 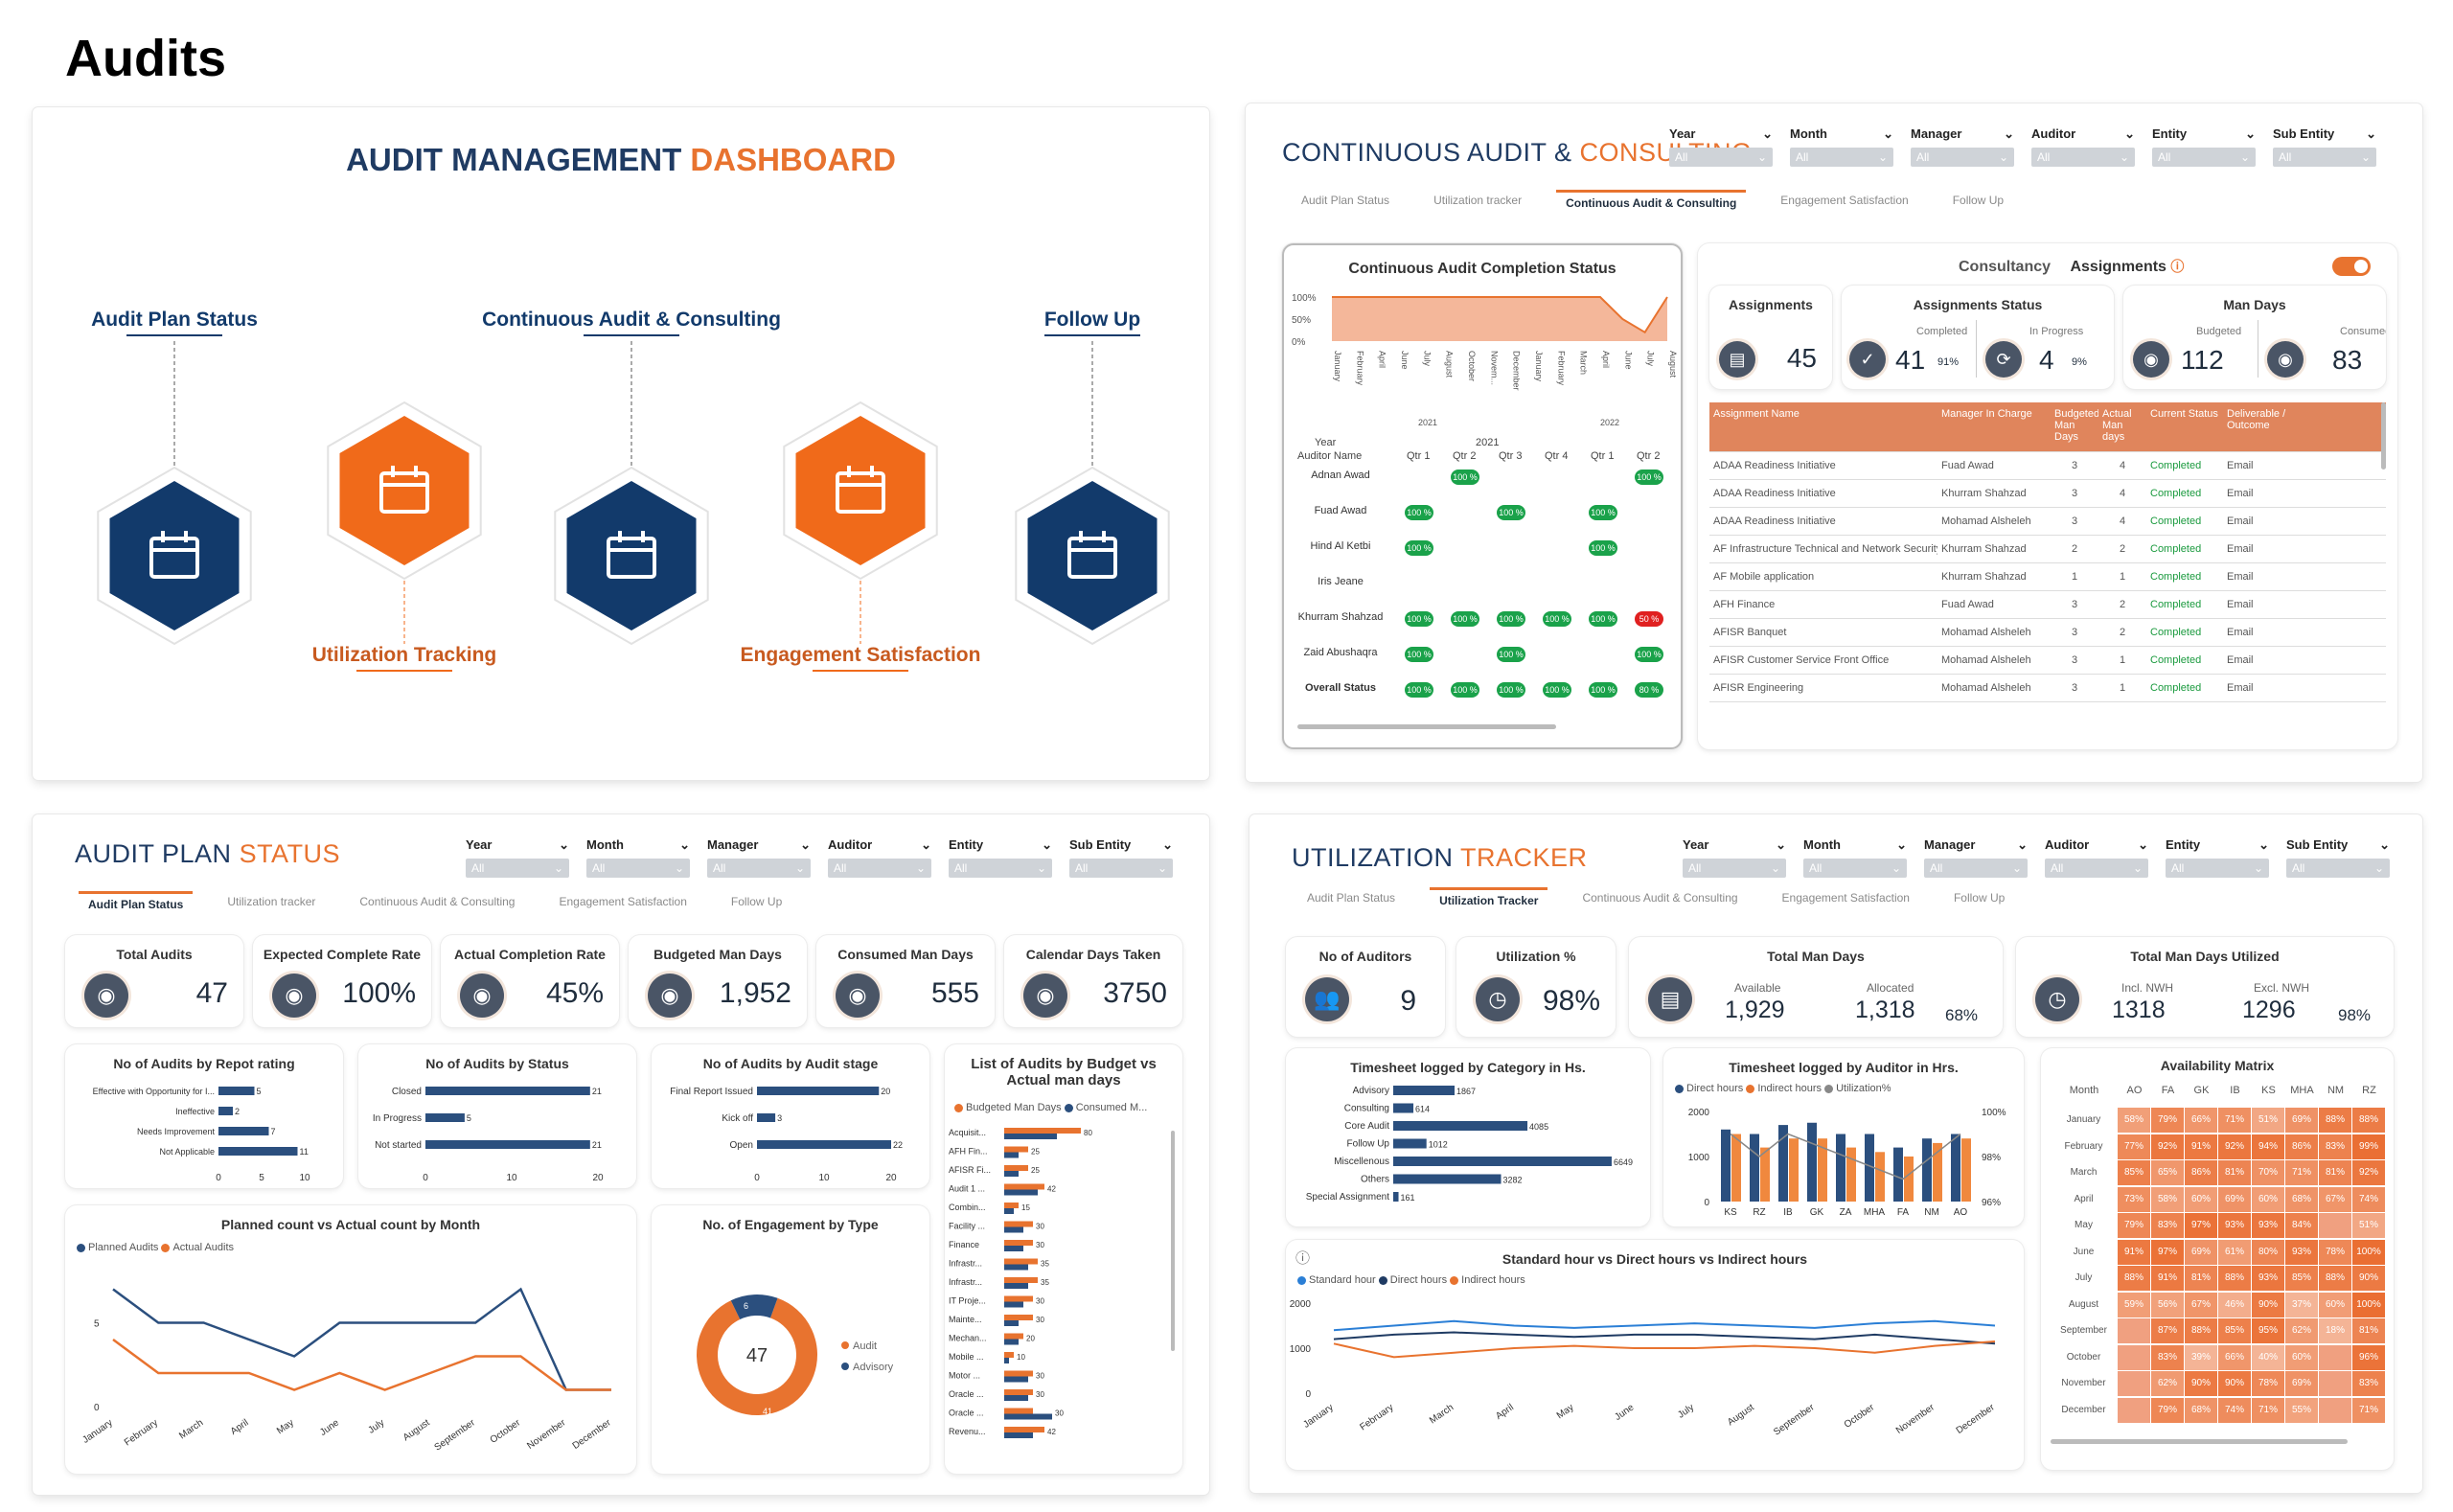 I want to click on vertical-scrollbar, so click(x=2383, y=436).